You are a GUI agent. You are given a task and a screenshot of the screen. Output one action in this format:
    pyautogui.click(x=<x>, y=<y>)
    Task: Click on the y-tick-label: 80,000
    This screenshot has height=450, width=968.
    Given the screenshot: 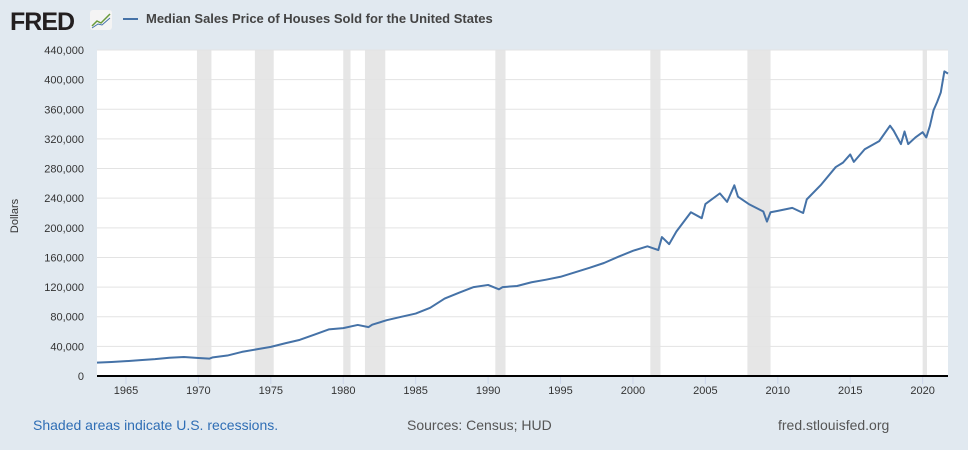 What is the action you would take?
    pyautogui.click(x=67, y=318)
    